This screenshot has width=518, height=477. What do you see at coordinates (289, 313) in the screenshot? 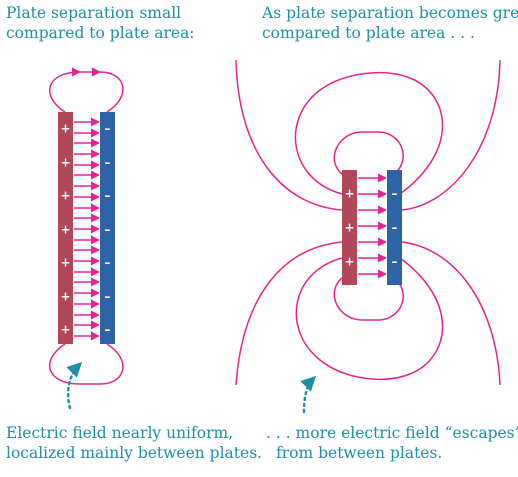
I see `right-outer-bottom-left-line` at bounding box center [289, 313].